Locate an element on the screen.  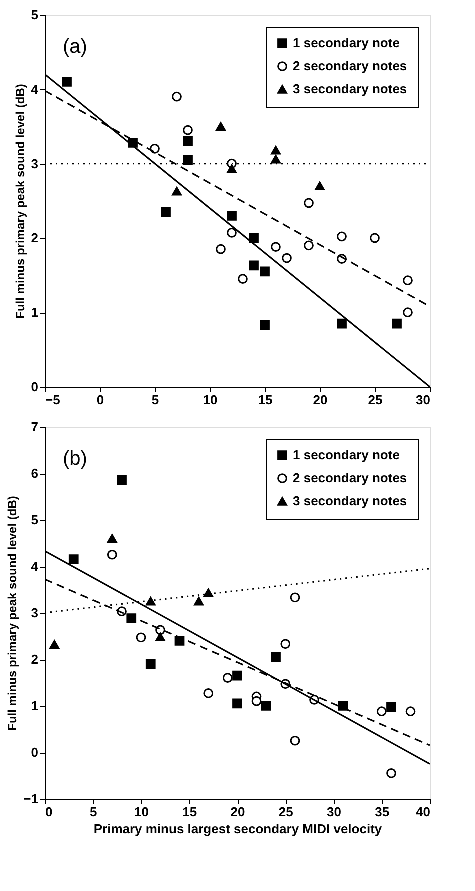
y-tick-label: −1 is located at coordinates (31, 799).